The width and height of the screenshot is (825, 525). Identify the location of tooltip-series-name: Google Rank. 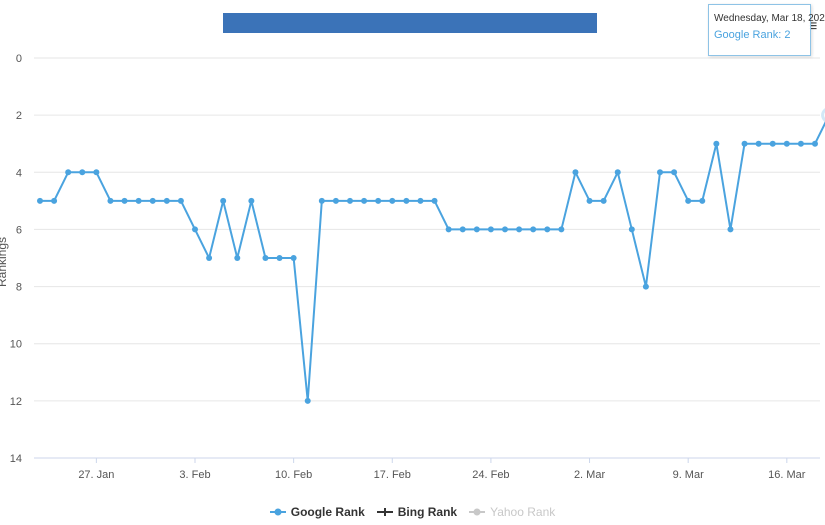
(746, 35).